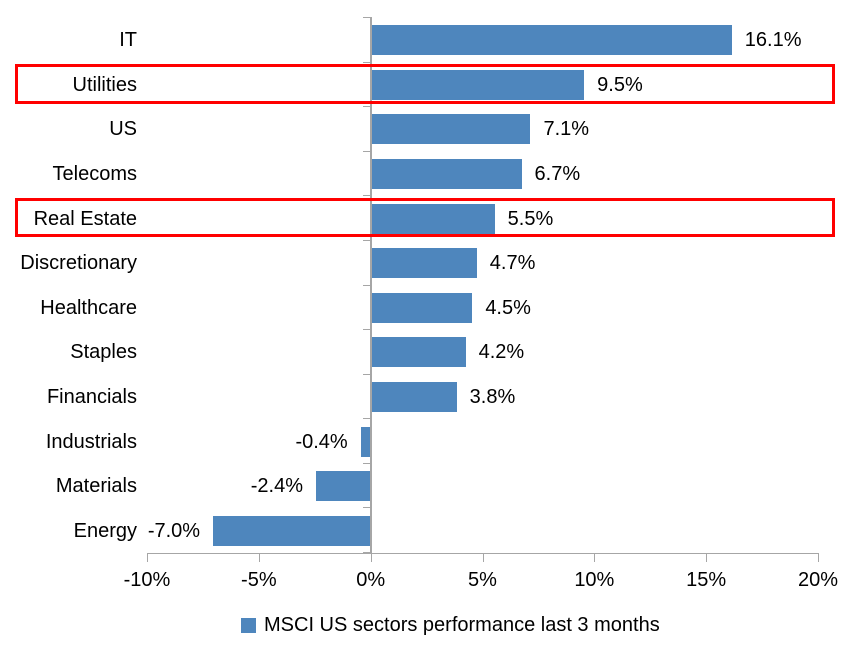 This screenshot has width=852, height=651. Describe the element at coordinates (94, 174) in the screenshot. I see `category-label-telecoms: Telecoms` at that location.